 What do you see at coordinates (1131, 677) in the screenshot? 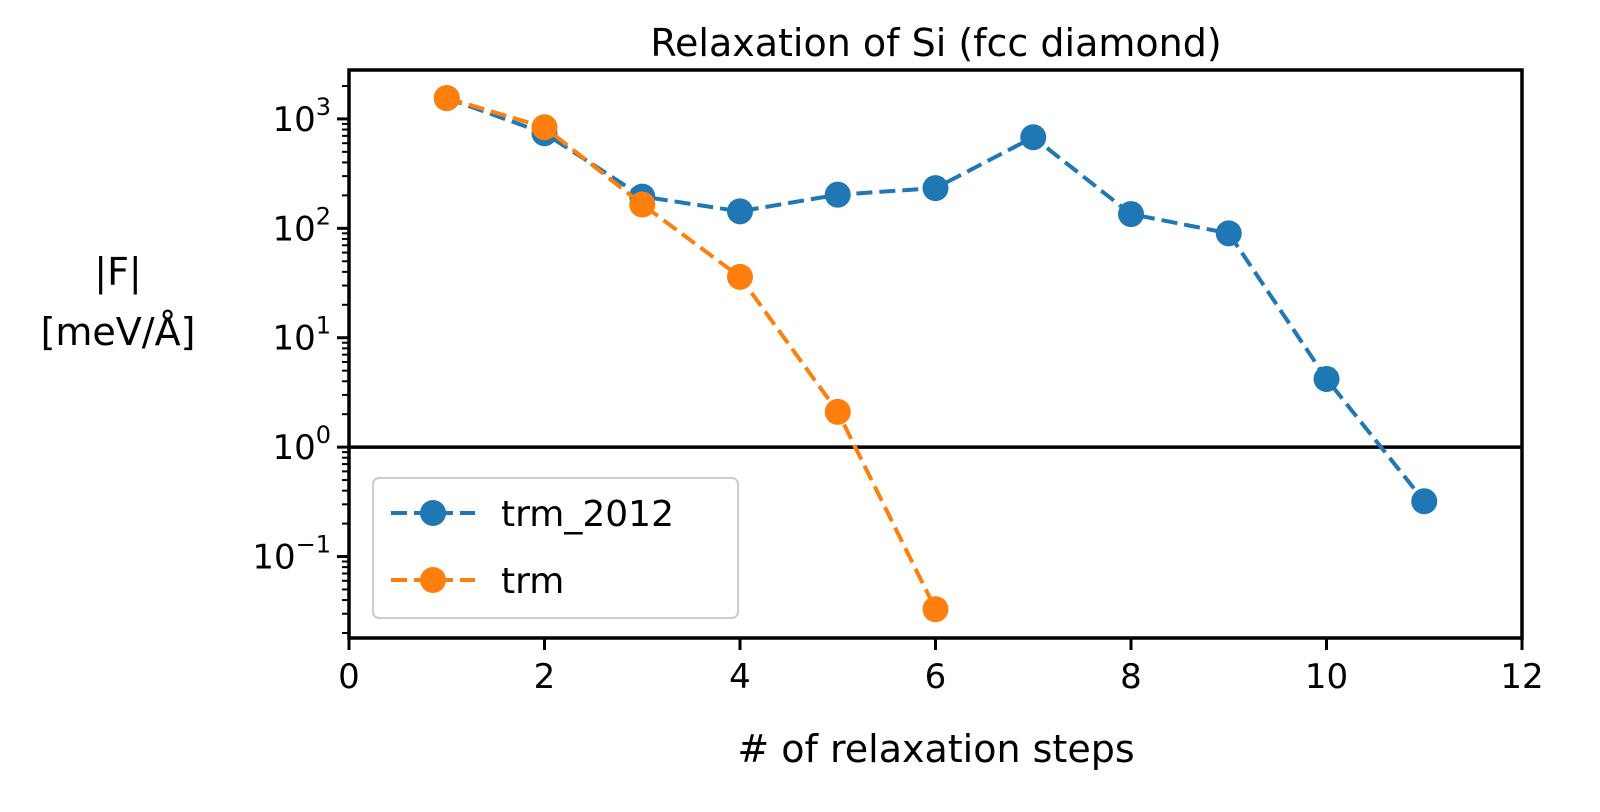
I see `x-tick-label-8: 8` at bounding box center [1131, 677].